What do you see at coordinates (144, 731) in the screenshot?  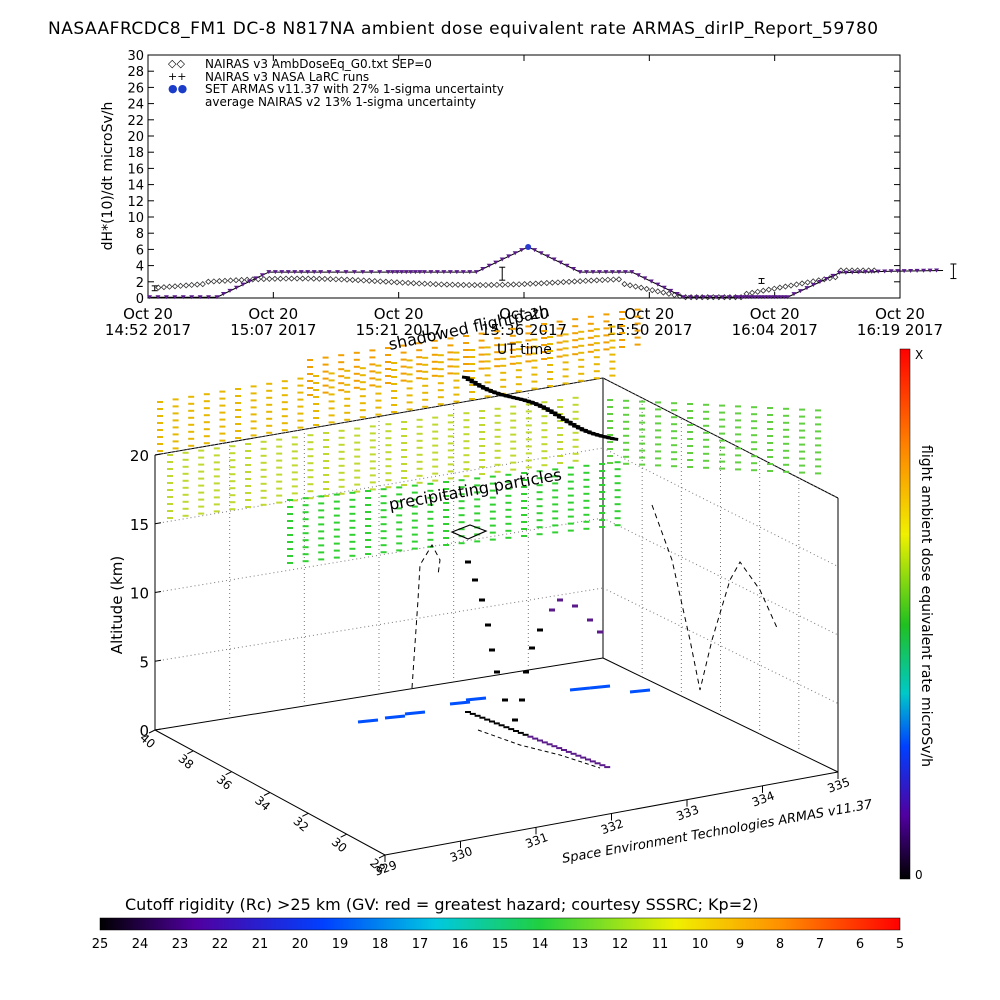 I see `z-tick-label: 0` at bounding box center [144, 731].